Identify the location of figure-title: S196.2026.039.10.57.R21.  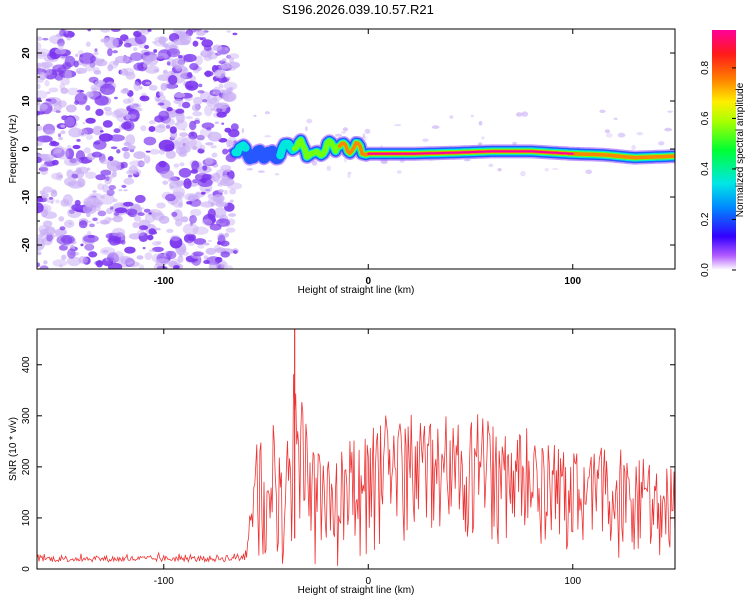
(358, 9).